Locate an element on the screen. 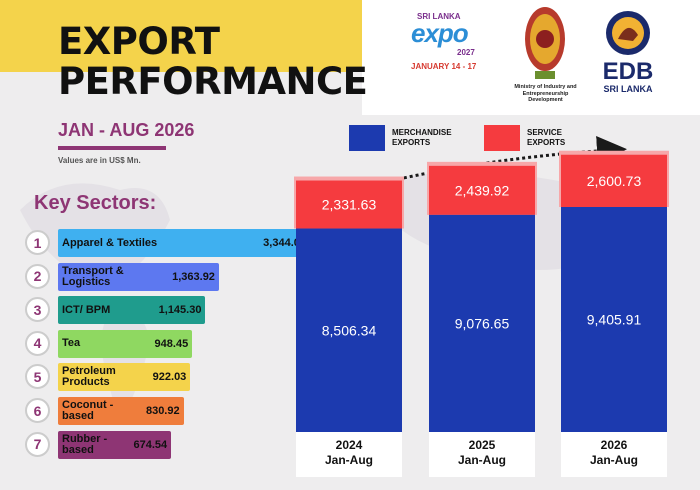 The image size is (700, 490). expo-logo: SRI LANKA expo 2027 JANUARY 14 - 17 is located at coordinates (445, 42).